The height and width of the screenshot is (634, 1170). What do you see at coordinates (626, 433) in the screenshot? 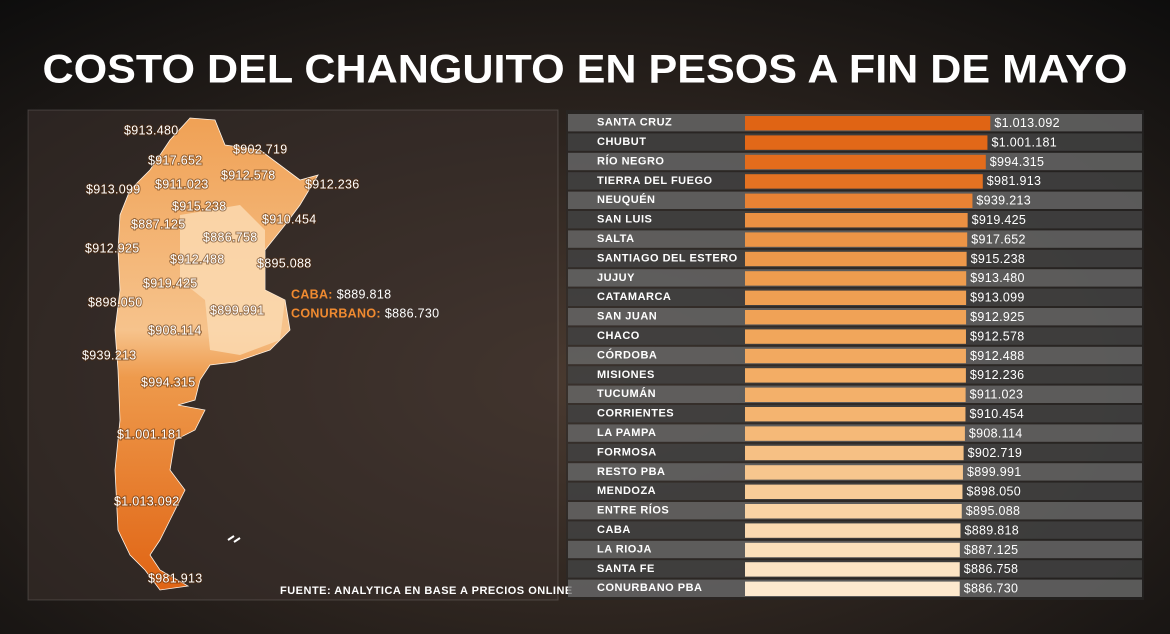
I see `category-label: LA PAMPA` at bounding box center [626, 433].